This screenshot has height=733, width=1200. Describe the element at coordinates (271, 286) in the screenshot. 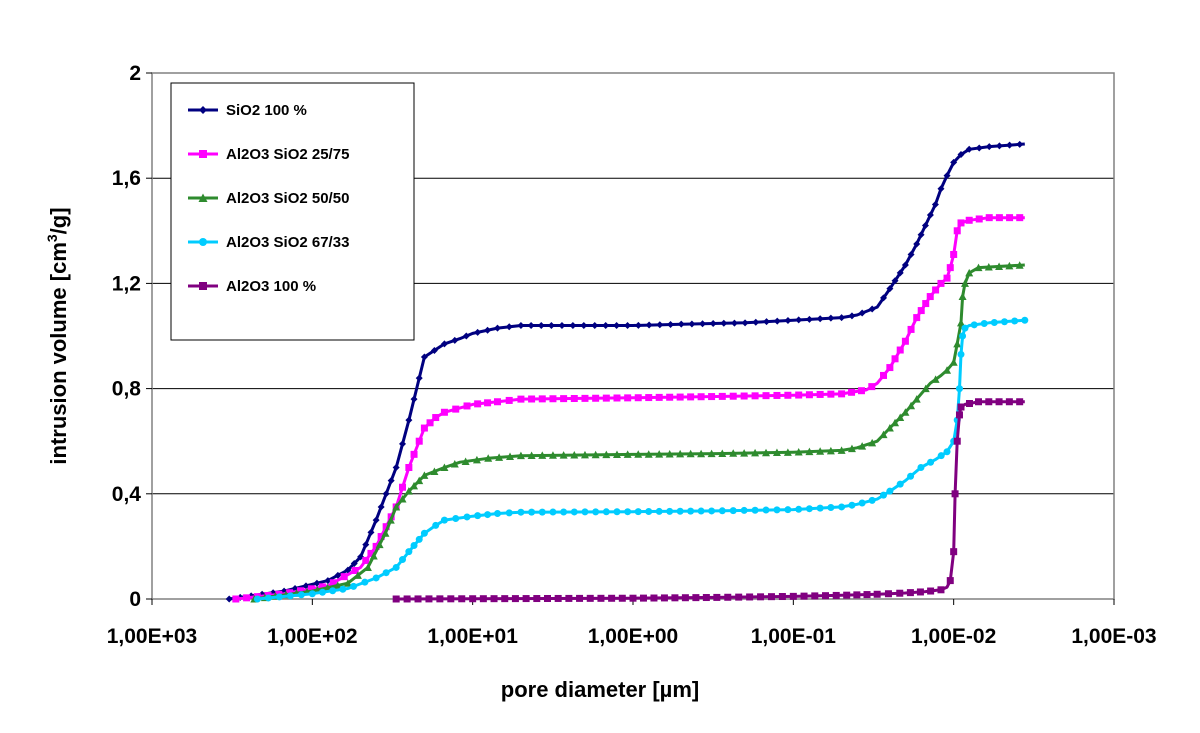

I see `legend-label: Al2O3 100 %` at that location.